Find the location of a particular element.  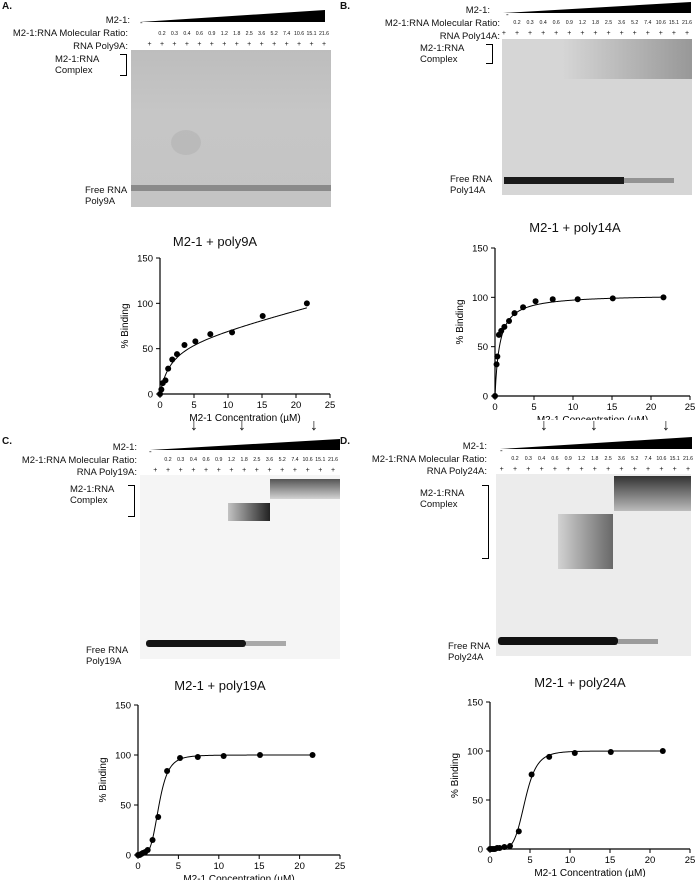

x-tick-label: 15 is located at coordinates (262, 405).